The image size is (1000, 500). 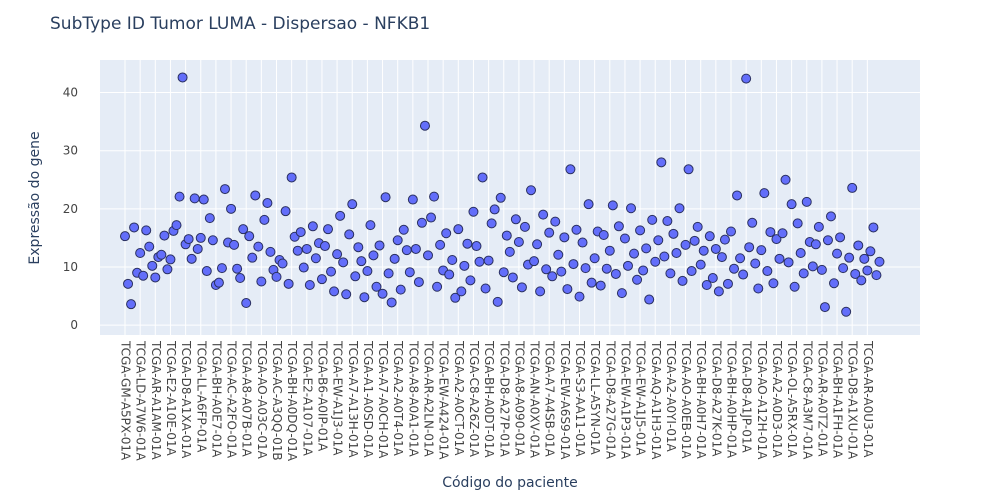 I want to click on x-tick-label: TCGA-A7-A4SB-01A, so click(x=550, y=399).